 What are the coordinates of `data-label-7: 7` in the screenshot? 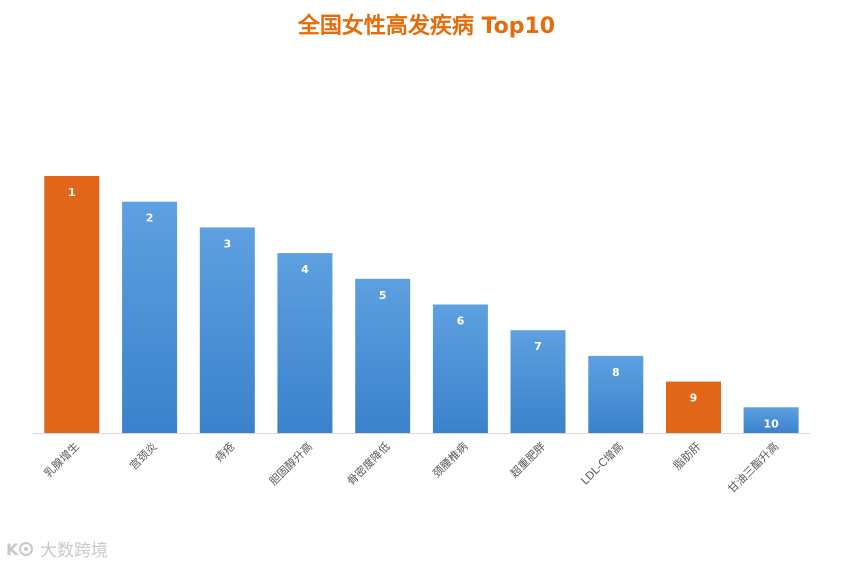 It's located at (538, 346).